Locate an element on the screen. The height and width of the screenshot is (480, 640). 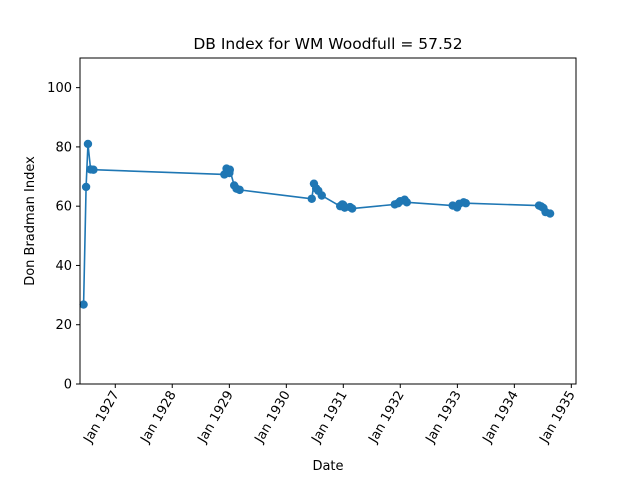
x-tick-label: Jan 1930 is located at coordinates (273, 418).